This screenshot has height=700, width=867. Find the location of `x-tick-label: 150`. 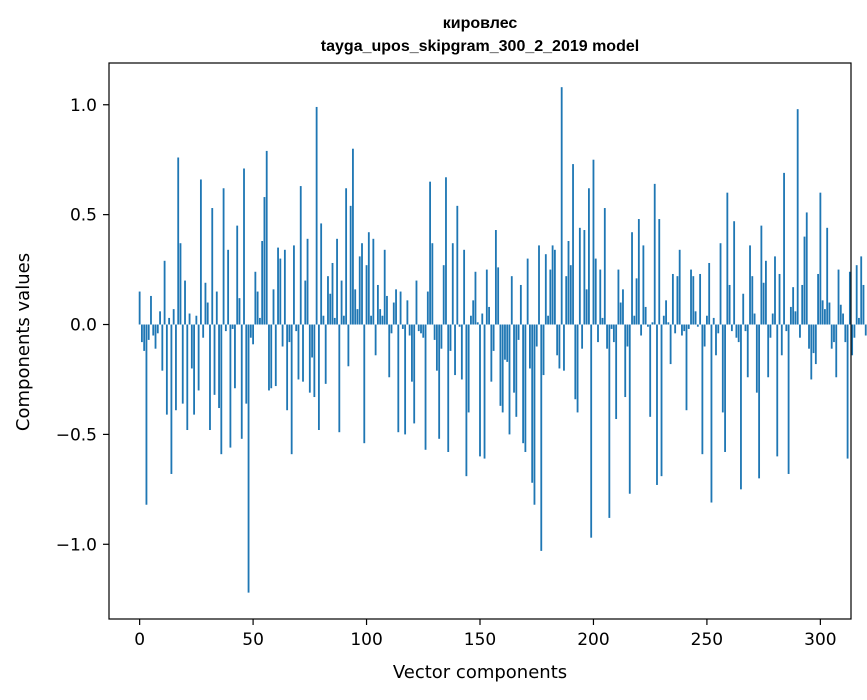

x-tick-label: 150 is located at coordinates (480, 640).